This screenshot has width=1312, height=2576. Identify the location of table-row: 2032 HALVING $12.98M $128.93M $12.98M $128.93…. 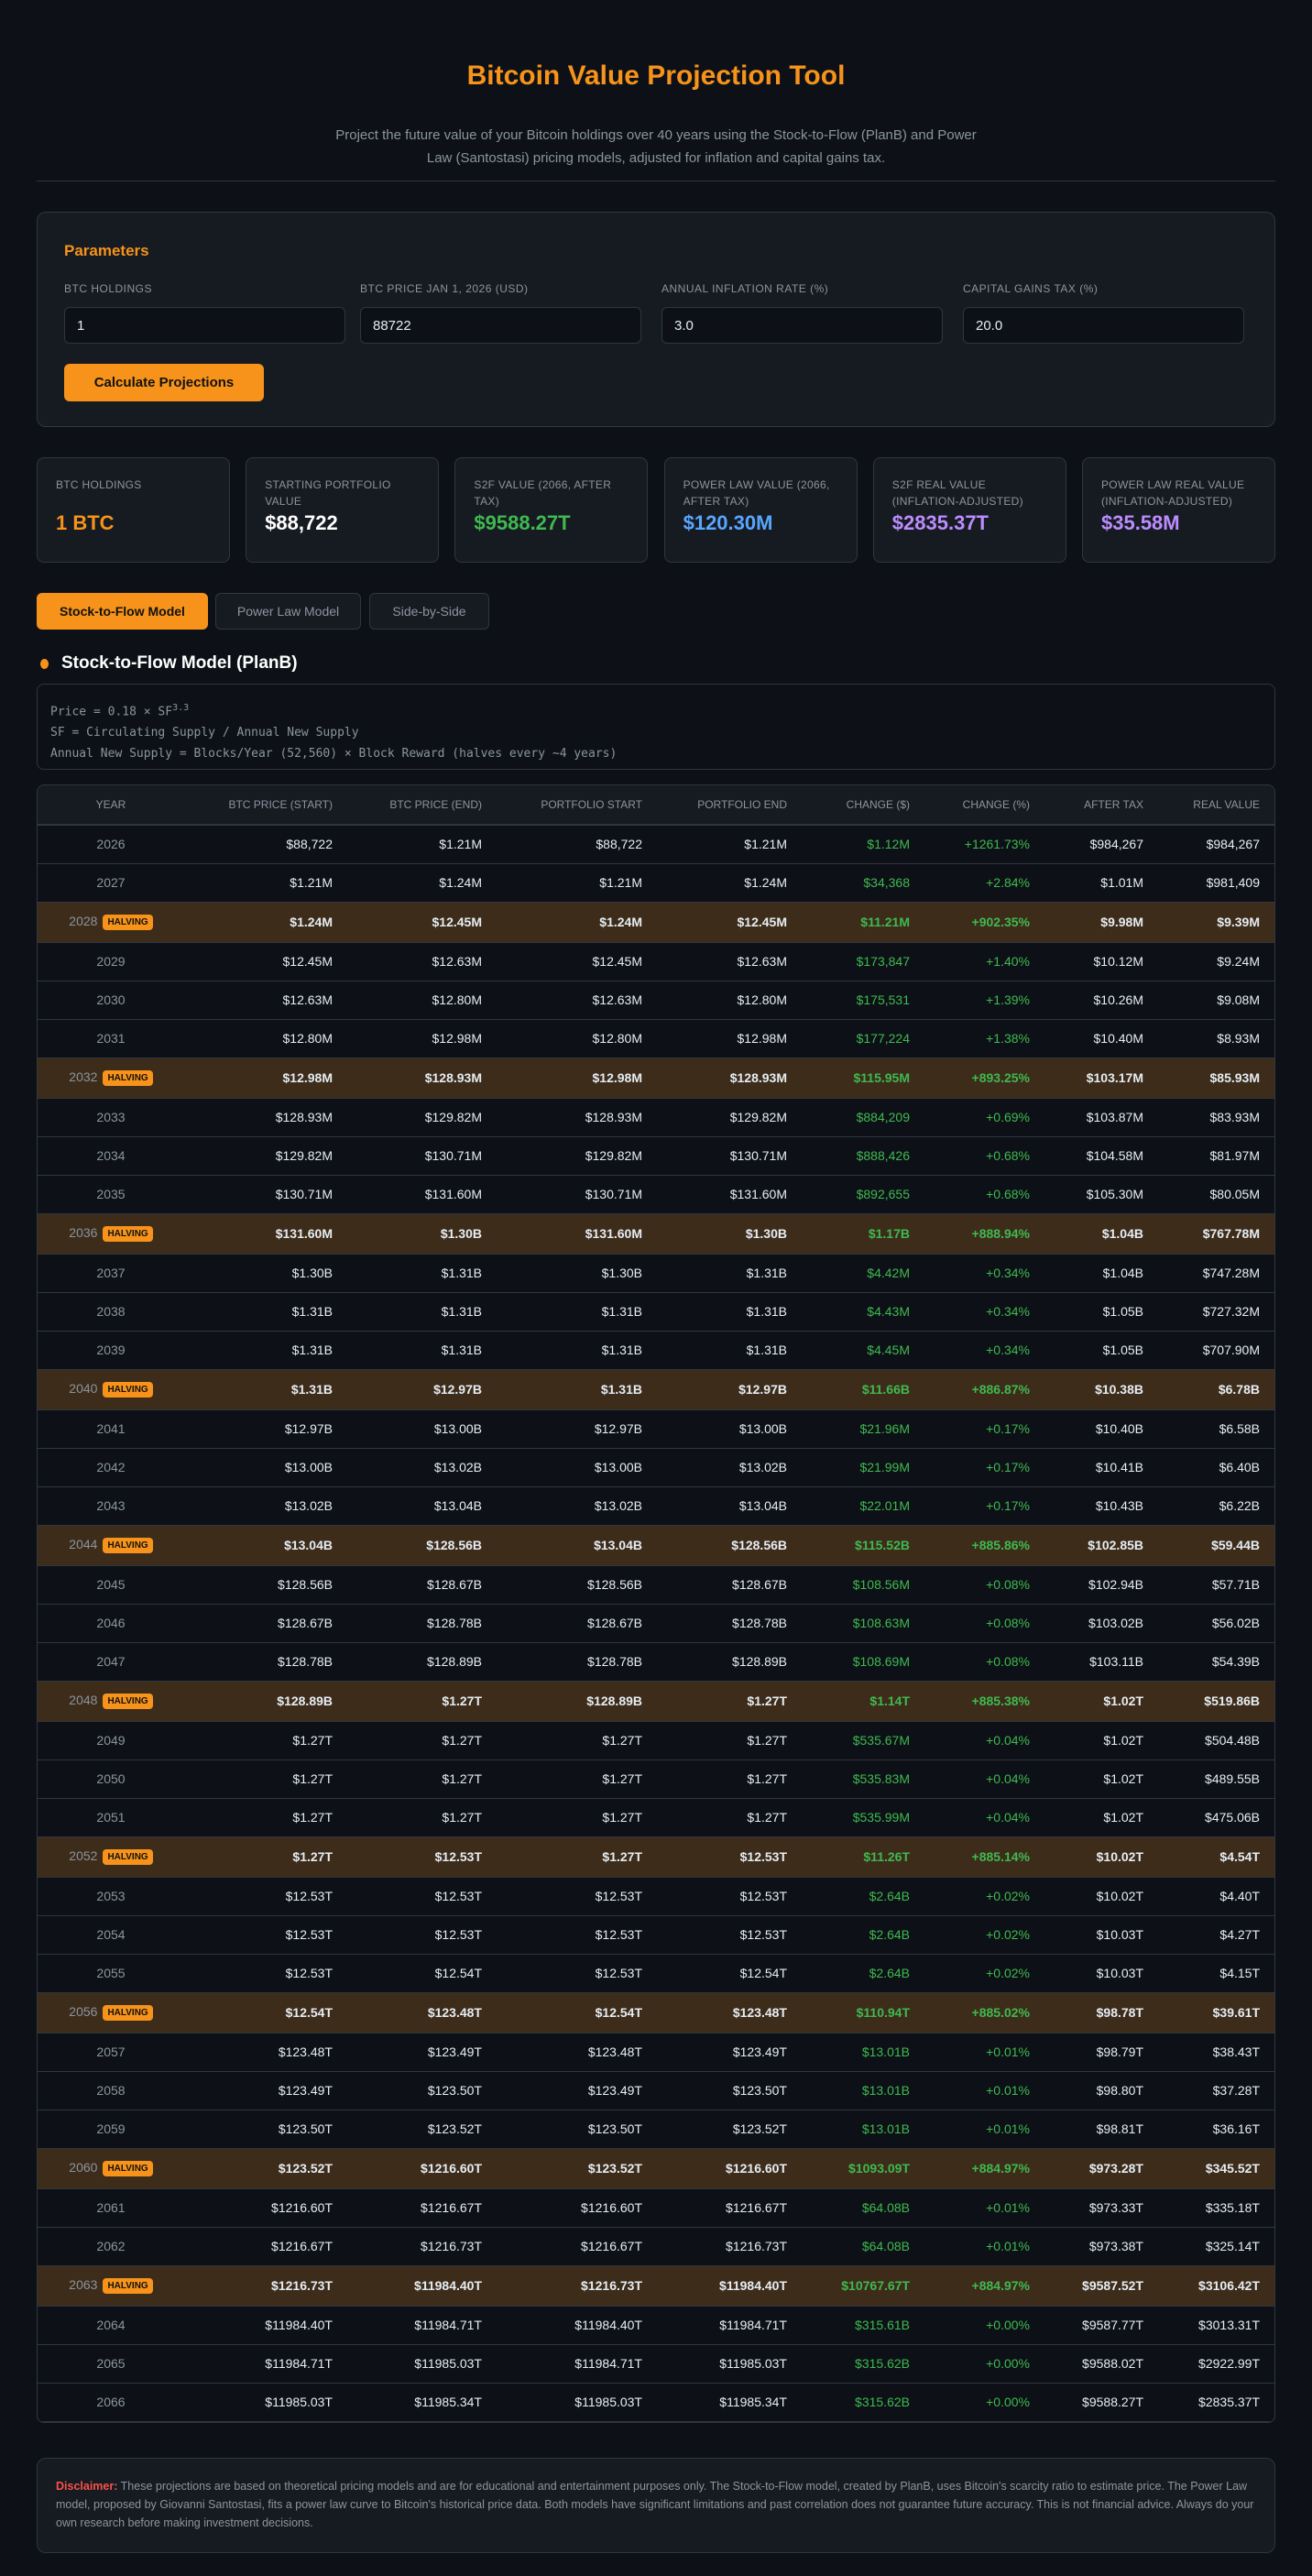
(656, 1078).